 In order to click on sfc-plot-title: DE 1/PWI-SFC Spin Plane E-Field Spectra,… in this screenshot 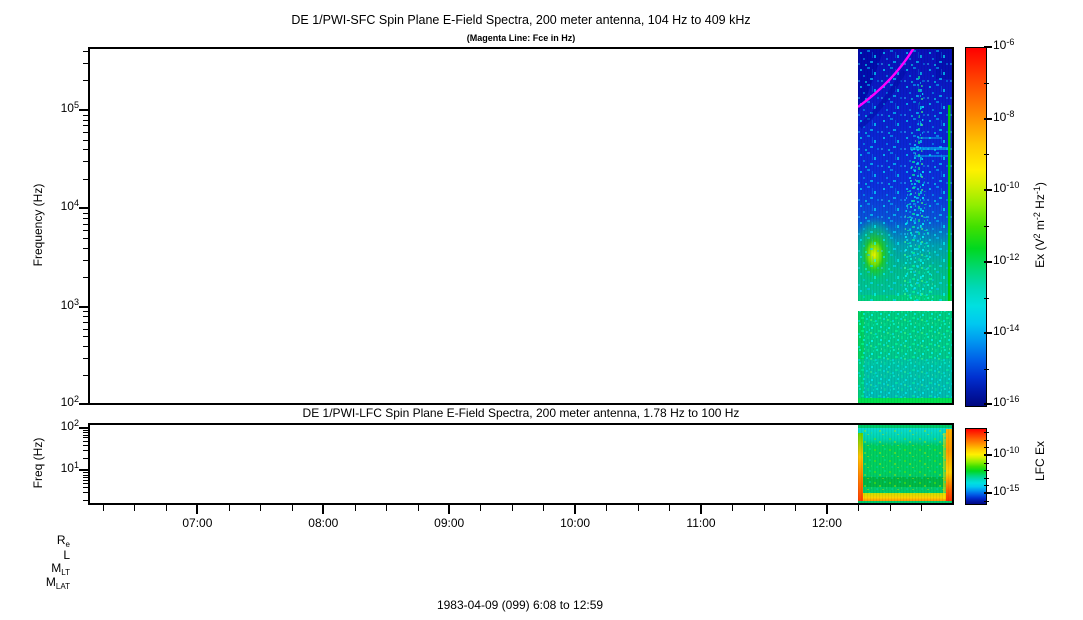, I will do `click(521, 20)`.